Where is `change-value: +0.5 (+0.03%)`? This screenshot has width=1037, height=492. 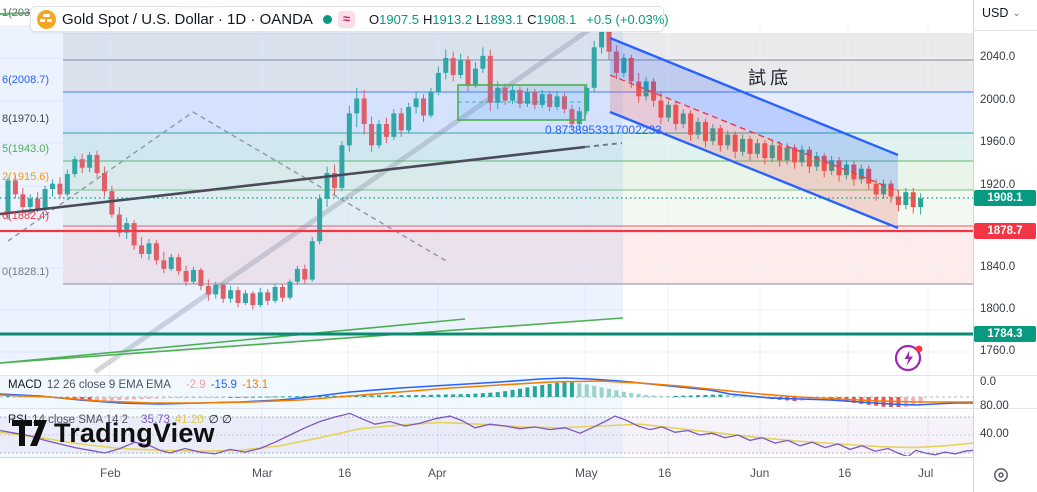
change-value: +0.5 (+0.03%) is located at coordinates (627, 19).